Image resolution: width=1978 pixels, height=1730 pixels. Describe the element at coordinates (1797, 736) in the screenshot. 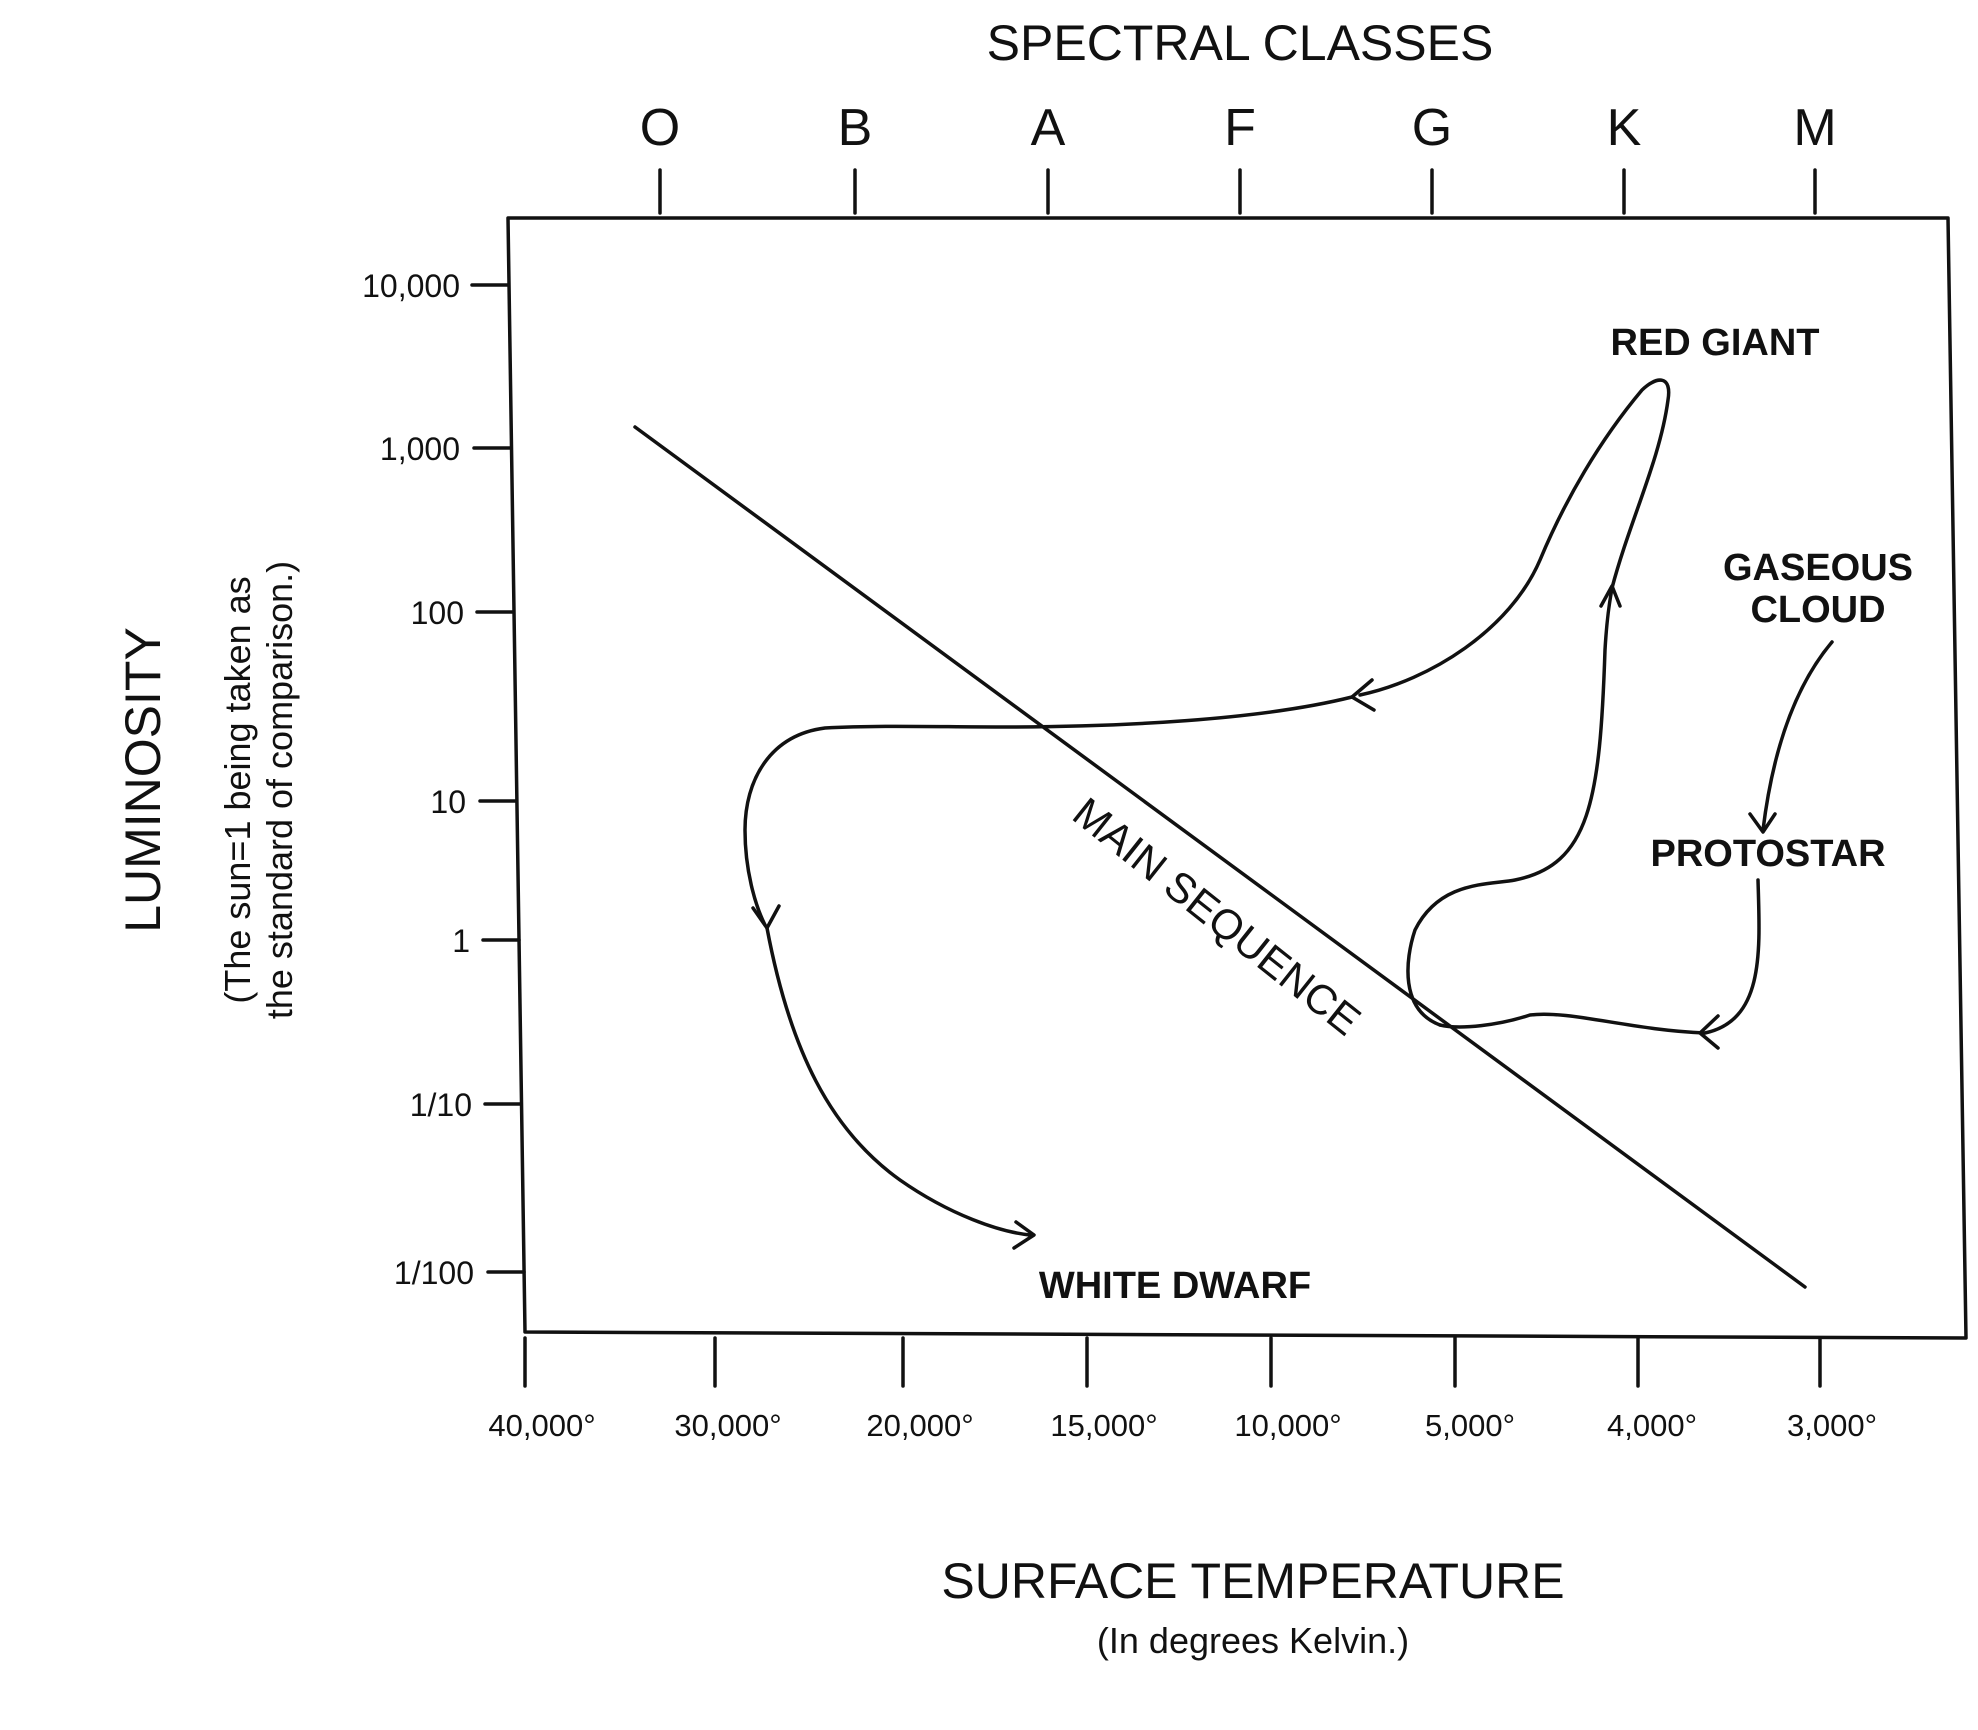

I see `collapse-path` at that location.